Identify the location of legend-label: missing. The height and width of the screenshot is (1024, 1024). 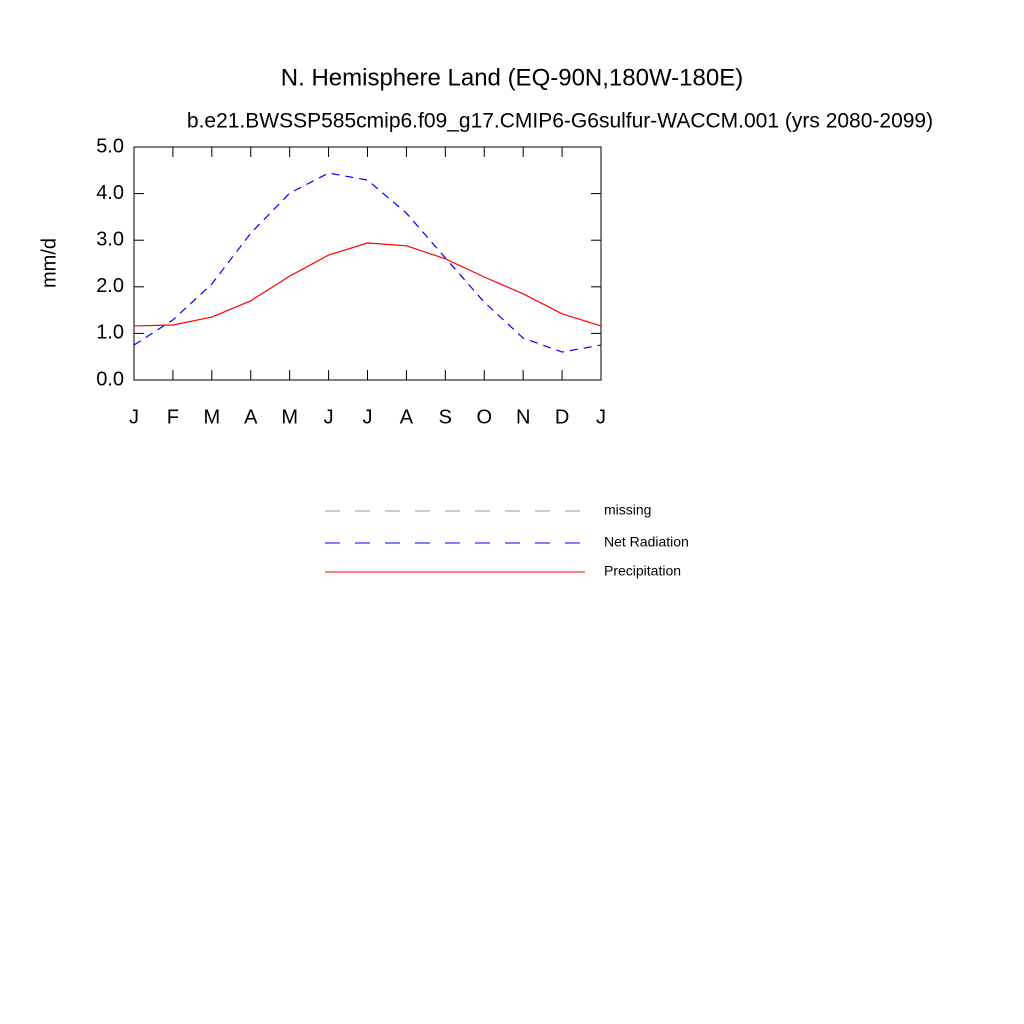
(627, 510).